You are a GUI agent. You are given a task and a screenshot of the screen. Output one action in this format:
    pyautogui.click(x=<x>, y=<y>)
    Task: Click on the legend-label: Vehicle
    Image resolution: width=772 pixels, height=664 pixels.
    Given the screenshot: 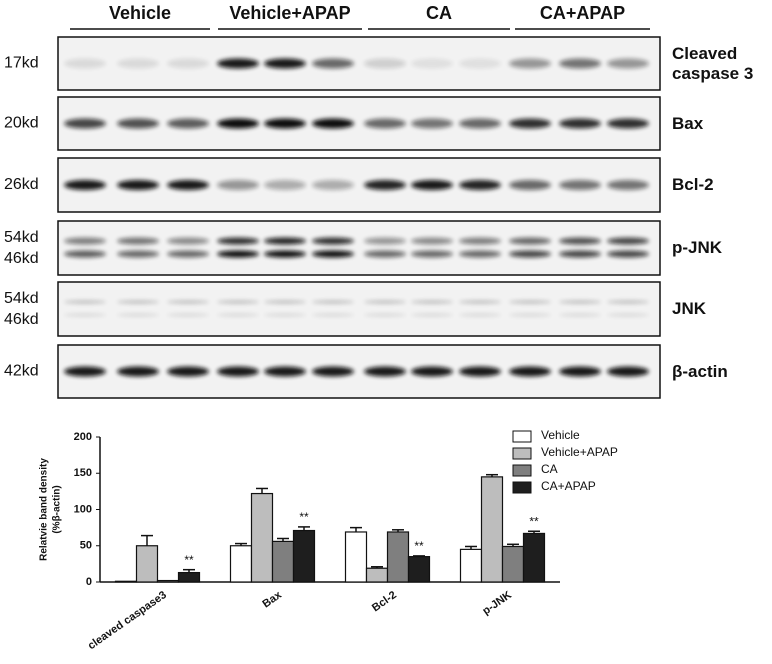 What is the action you would take?
    pyautogui.click(x=560, y=435)
    